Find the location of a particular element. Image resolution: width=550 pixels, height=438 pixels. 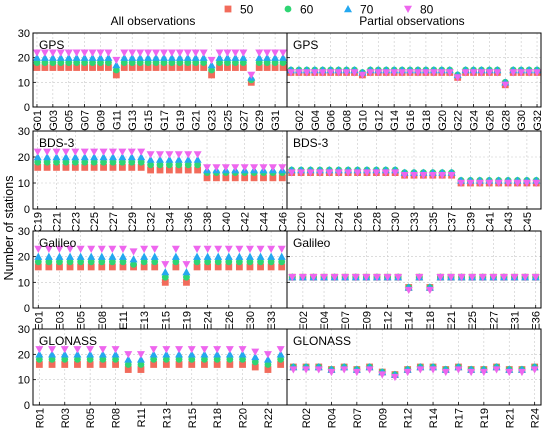

point-70-r24 is located at coordinates (280, 354).